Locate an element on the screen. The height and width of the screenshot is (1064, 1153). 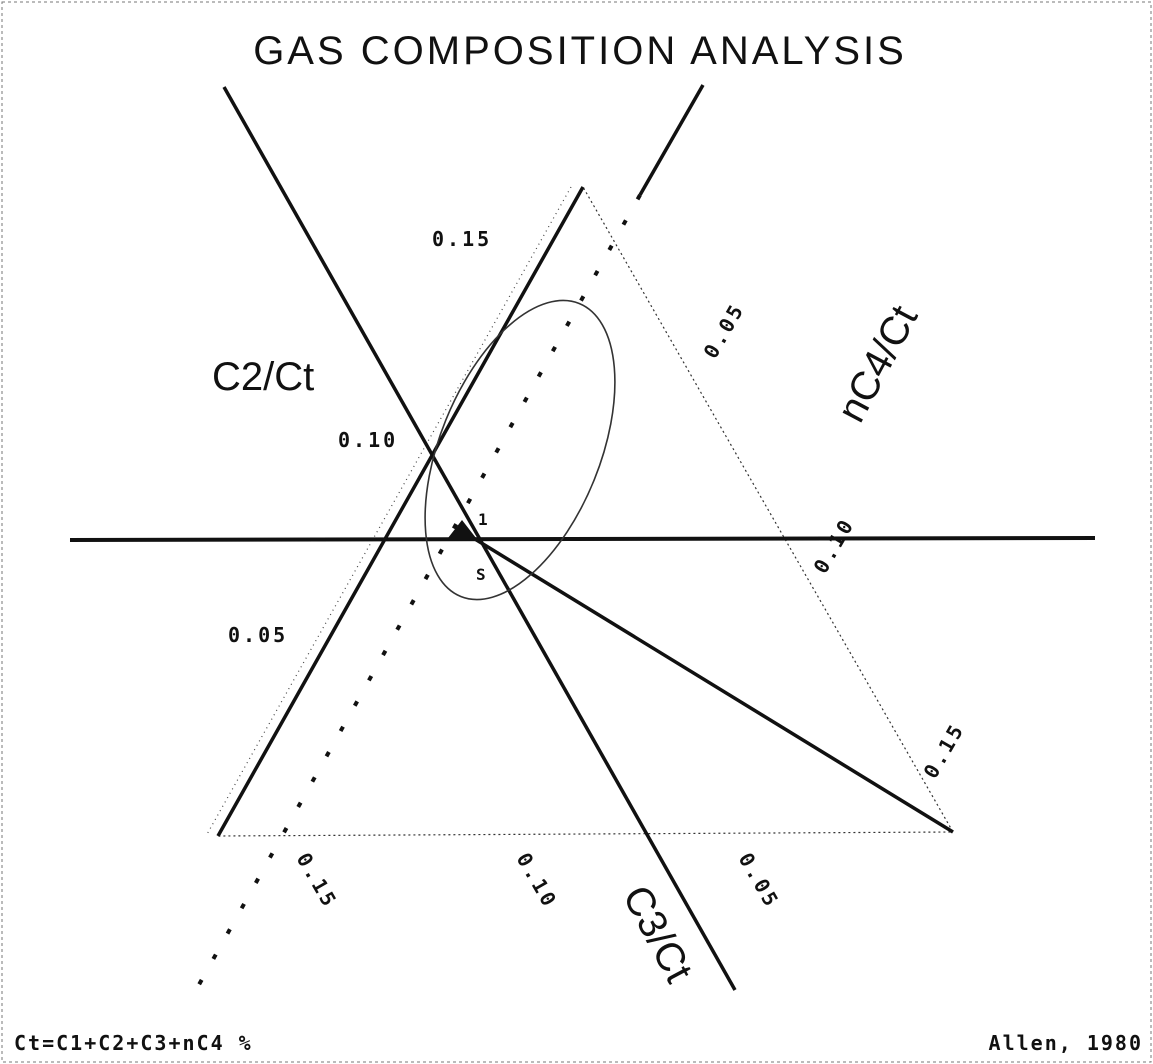
footer-formula: Ct=C1+C2+C3+nC4 % is located at coordinates (133, 1043).